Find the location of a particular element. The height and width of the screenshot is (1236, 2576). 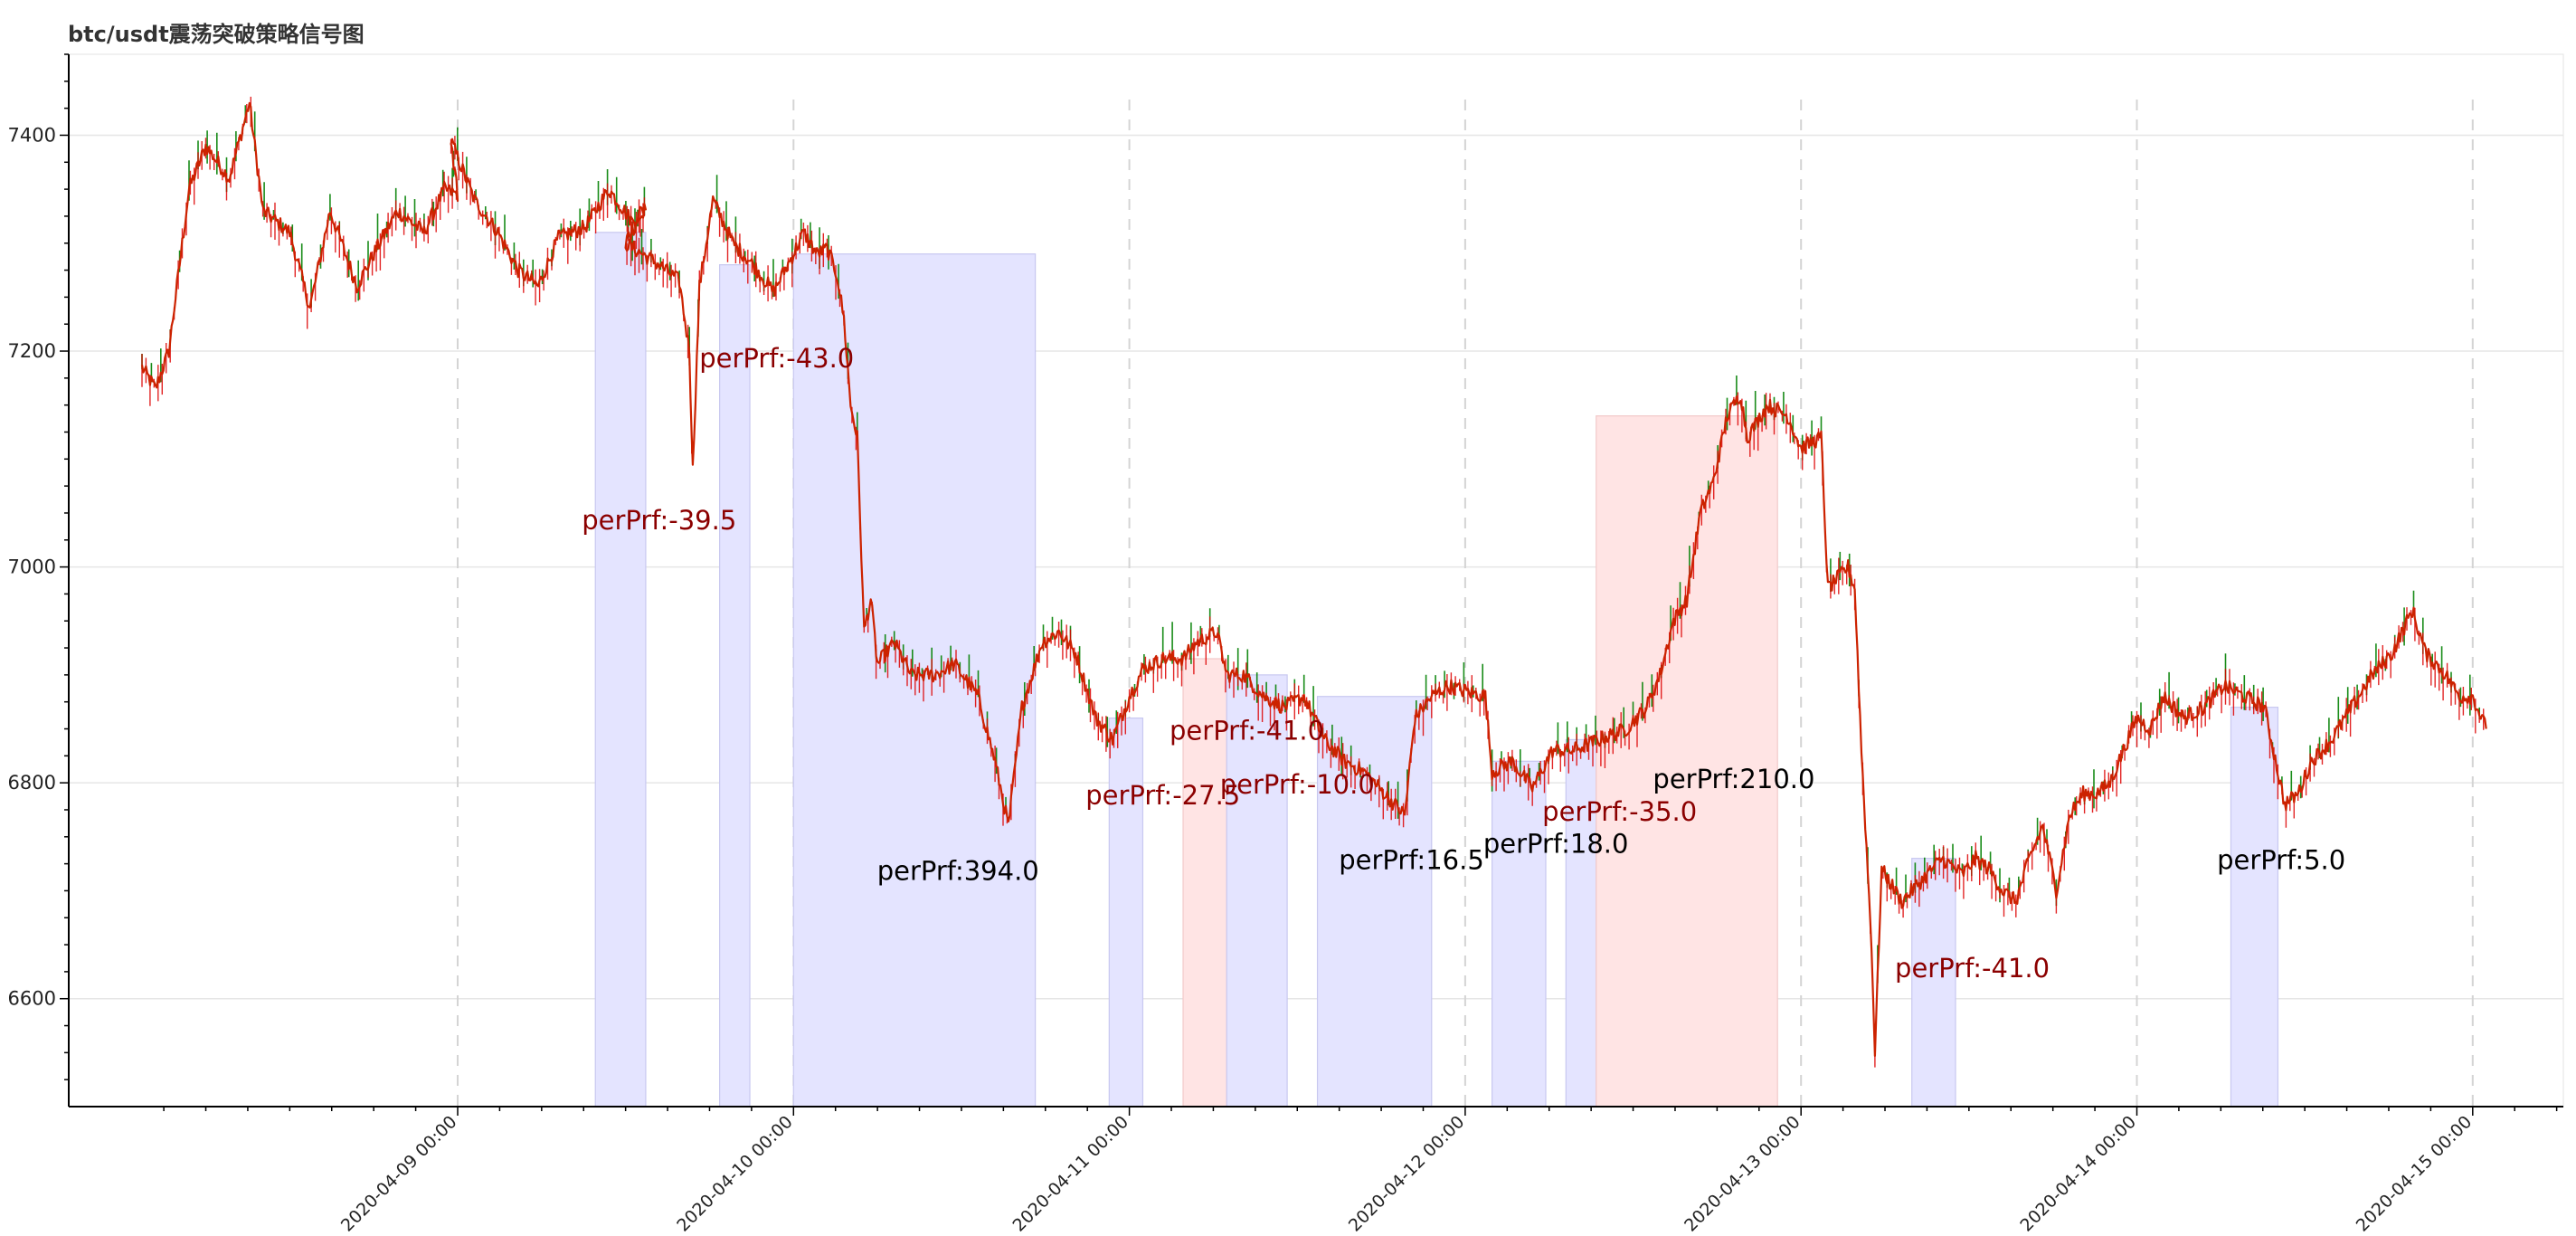

x-tick-label: 2020-04-15 00:00 is located at coordinates (2415, 1174).